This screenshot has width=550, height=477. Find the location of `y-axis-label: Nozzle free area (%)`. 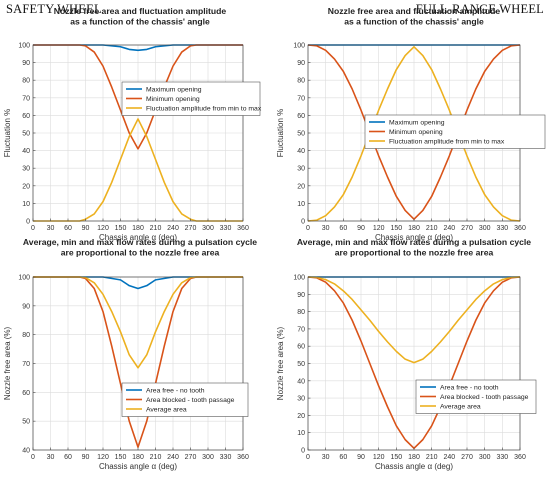

y-axis-label: Nozzle free area (%) is located at coordinates (7, 363).